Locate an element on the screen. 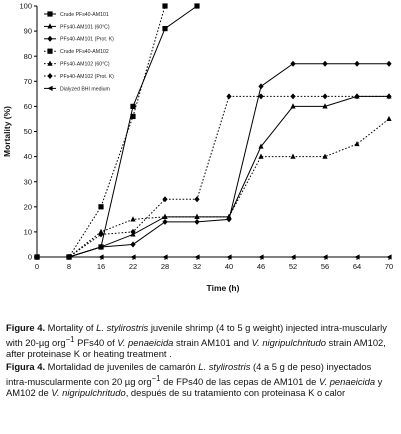 This screenshot has width=401, height=434. caption-english-superscript: −1 is located at coordinates (70, 339).